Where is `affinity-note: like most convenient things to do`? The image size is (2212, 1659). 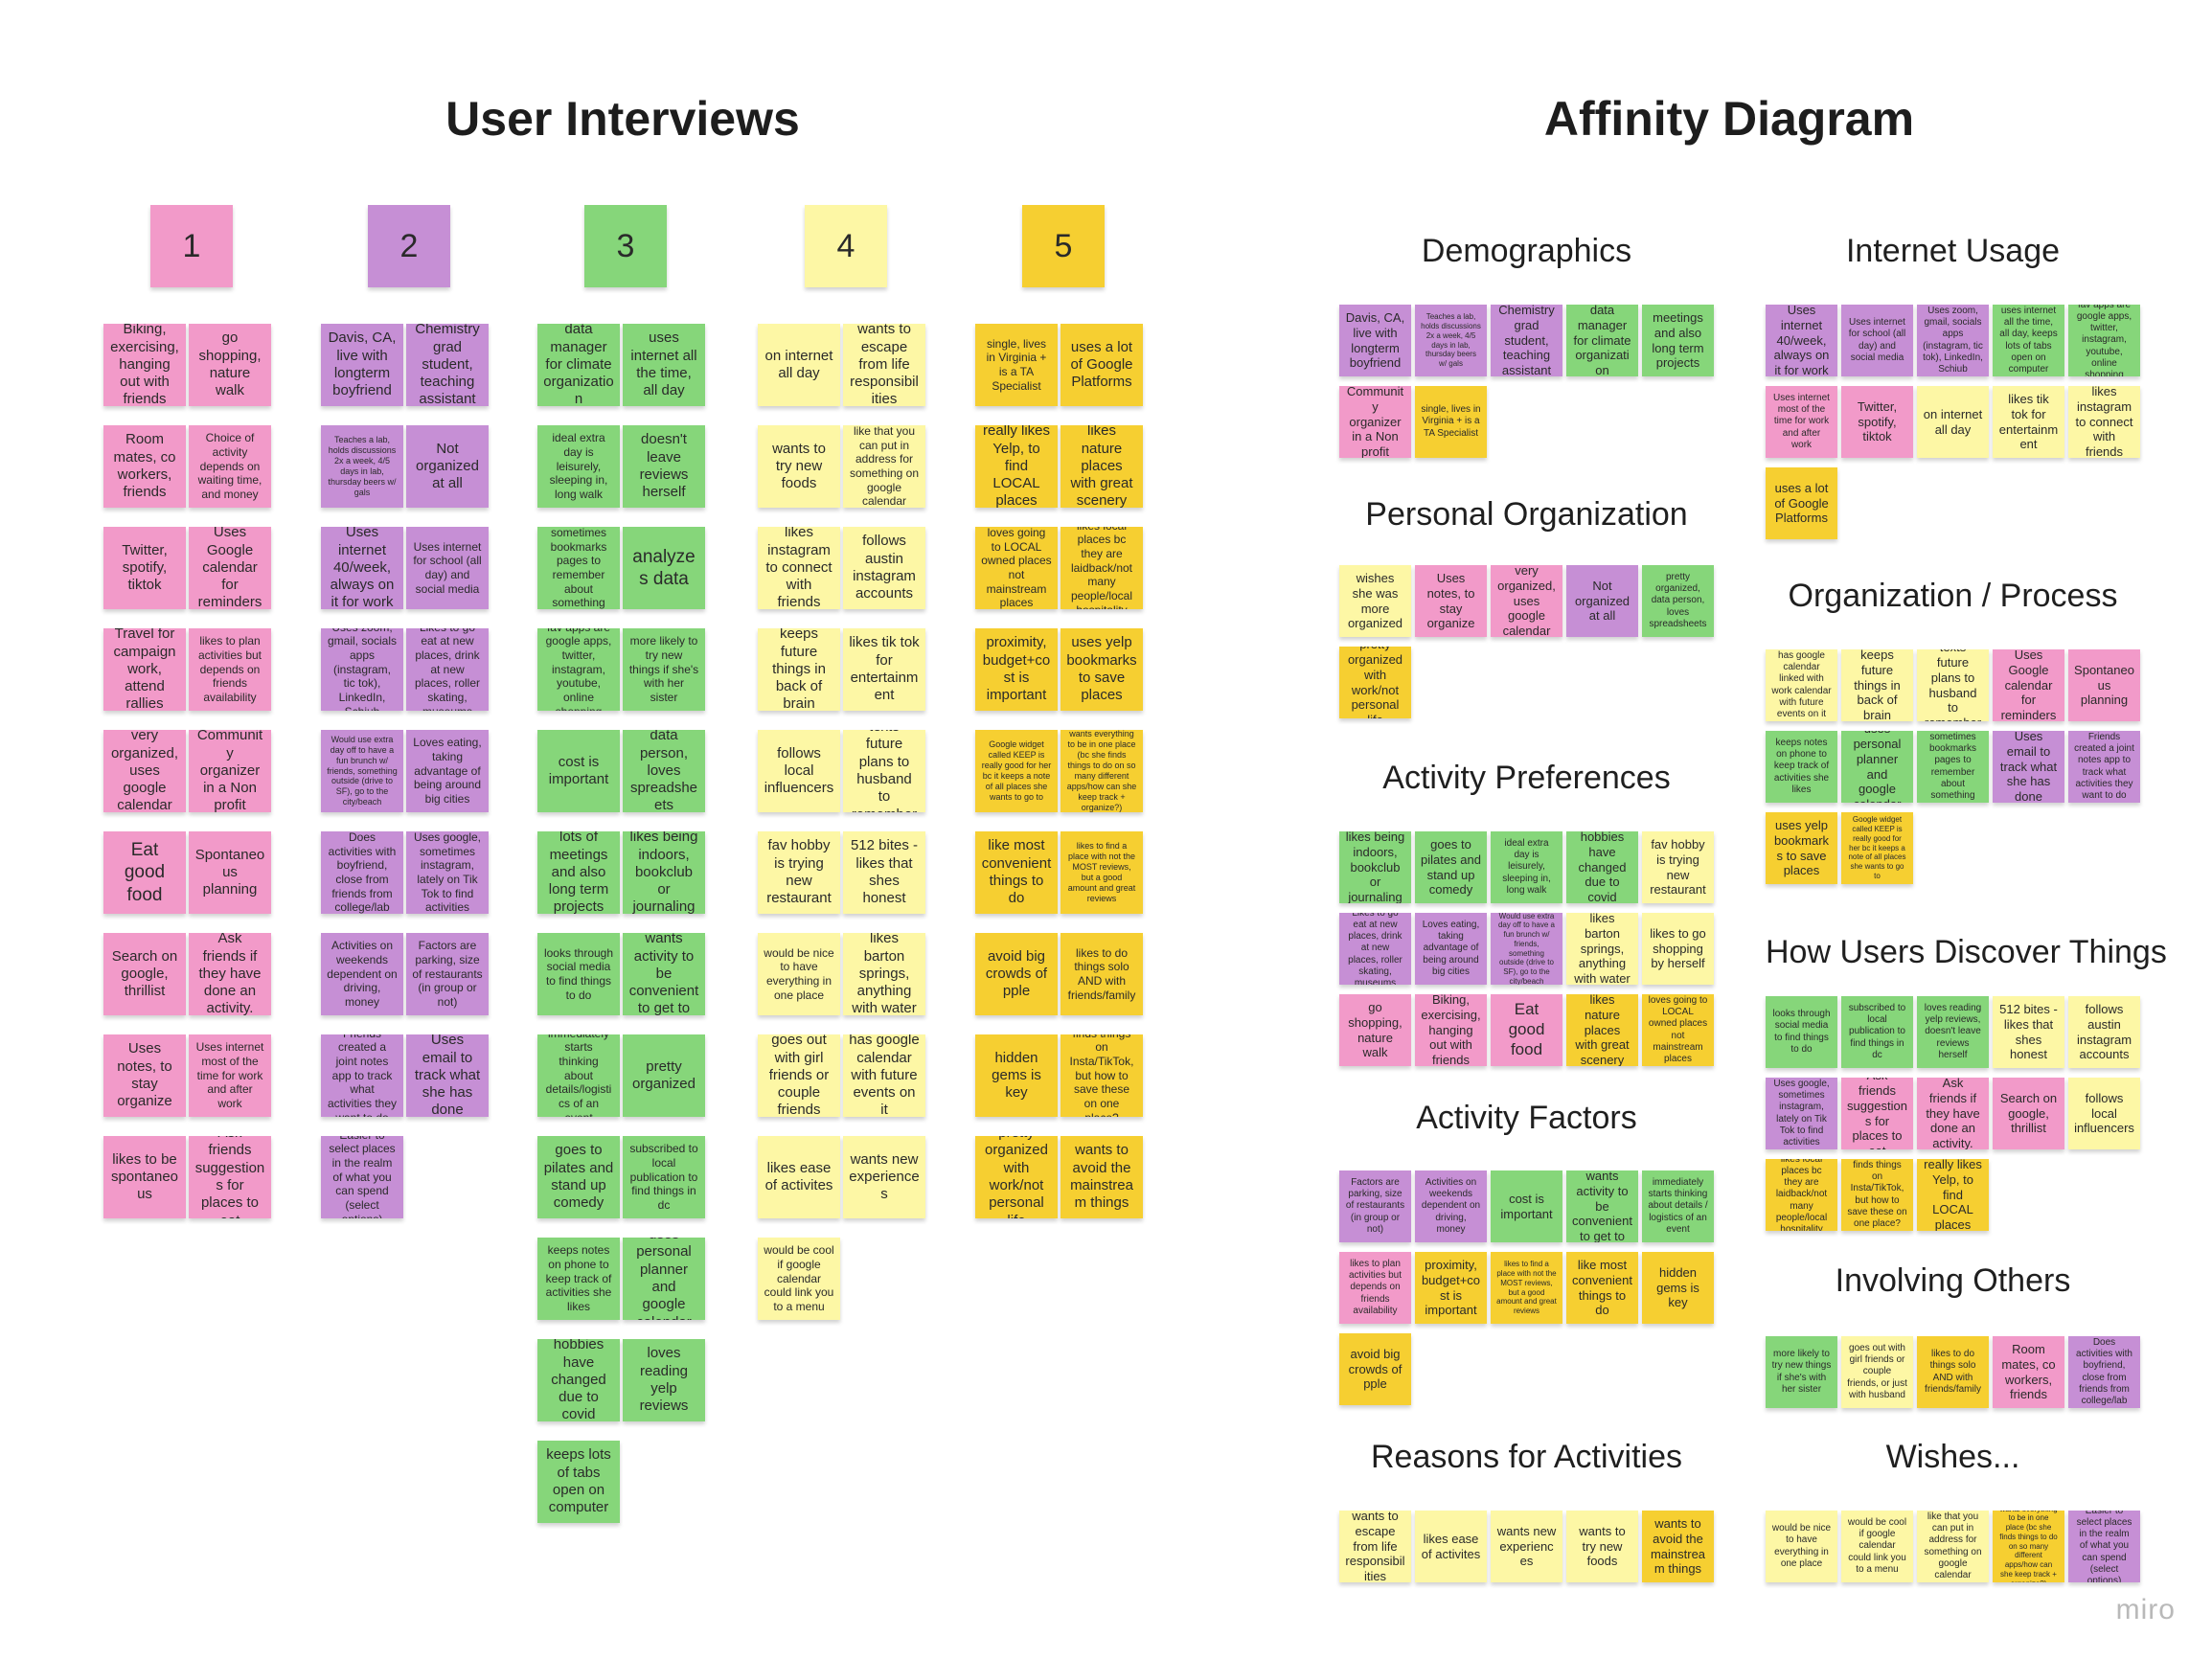 affinity-note: like most convenient things to do is located at coordinates (1602, 1288).